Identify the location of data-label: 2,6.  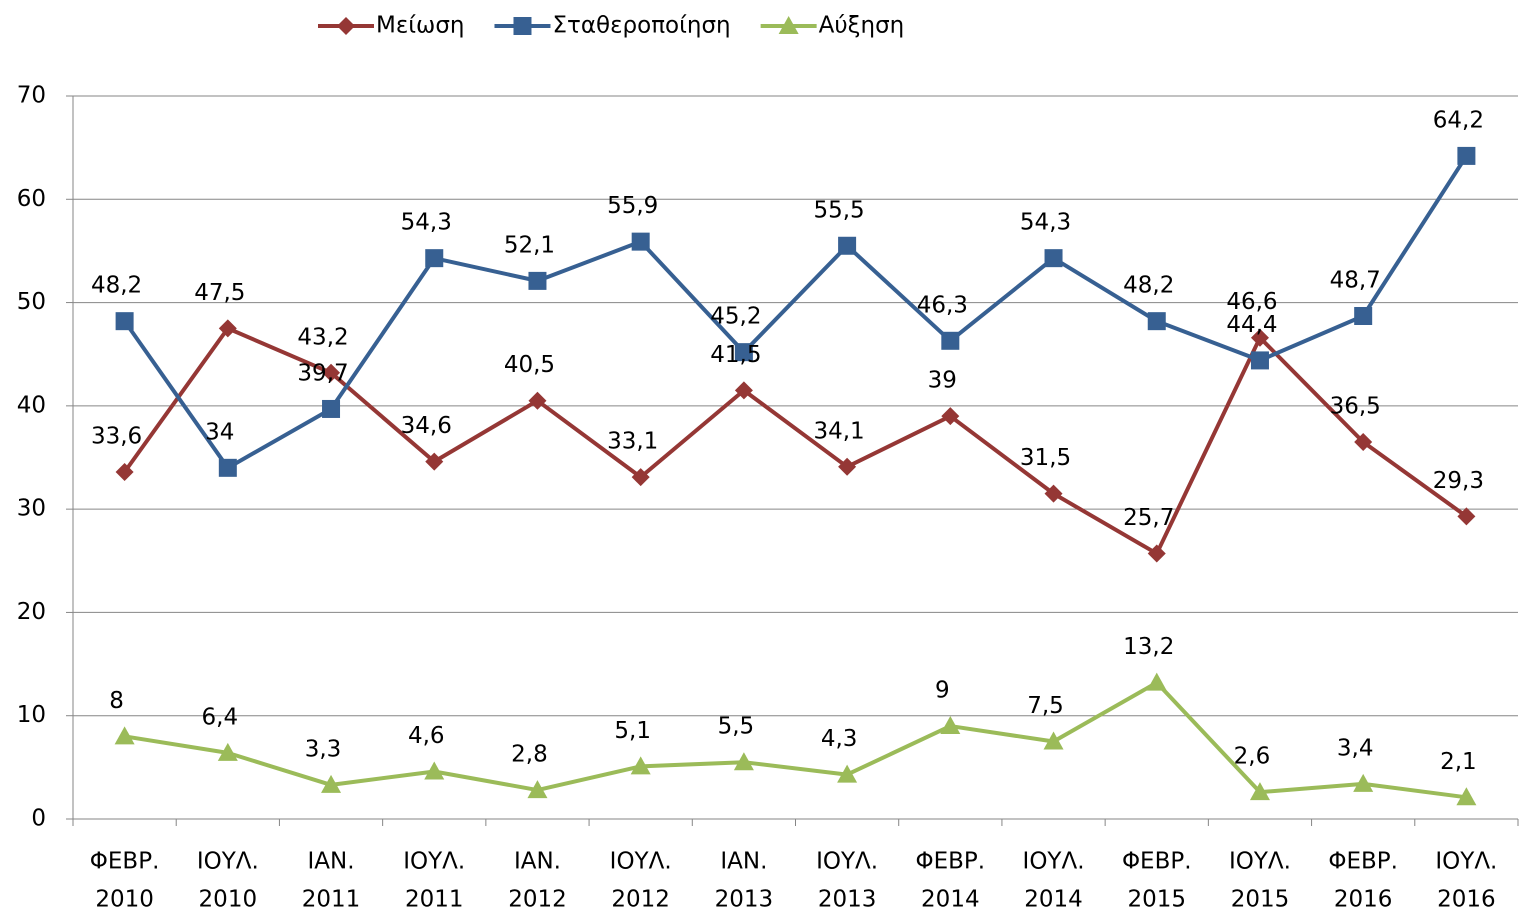
(1252, 757).